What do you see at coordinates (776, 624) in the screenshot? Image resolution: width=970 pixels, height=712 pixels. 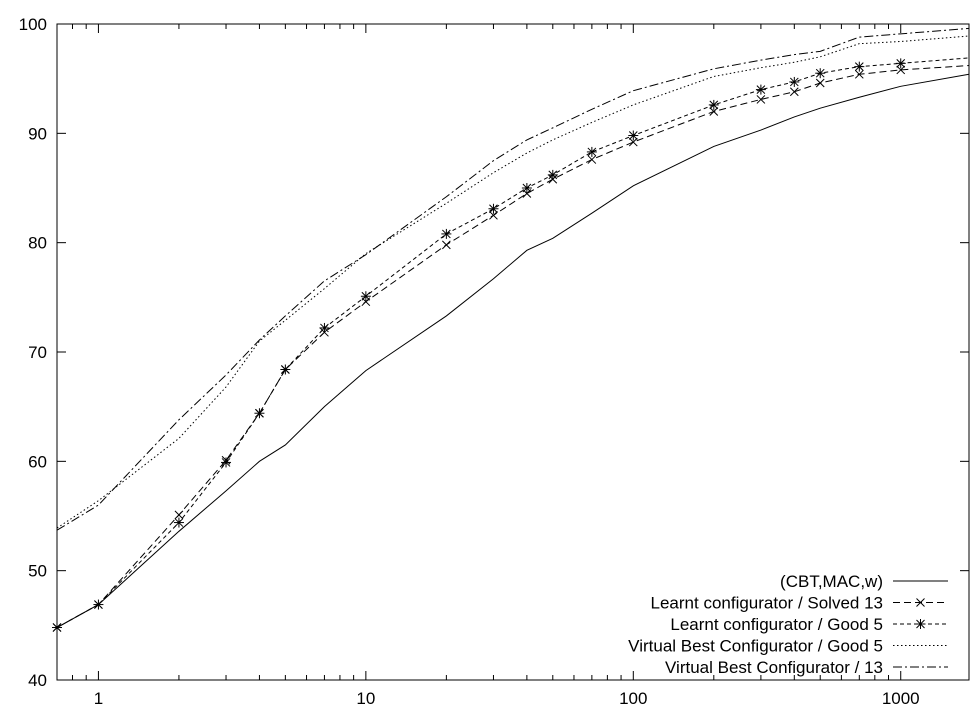 I see `legend-label: Learnt configurator / Good 5` at bounding box center [776, 624].